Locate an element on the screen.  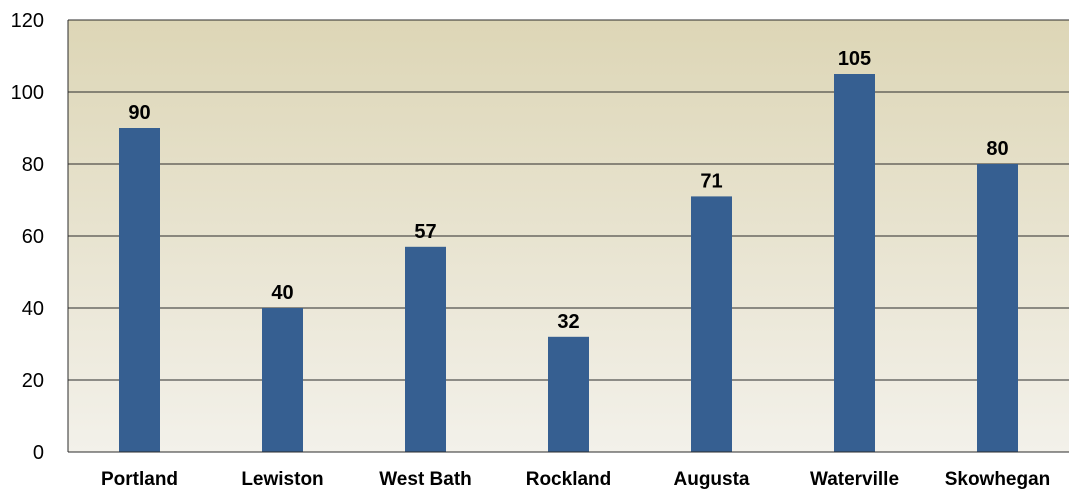
y-tick-label: 100 is located at coordinates (27, 93).